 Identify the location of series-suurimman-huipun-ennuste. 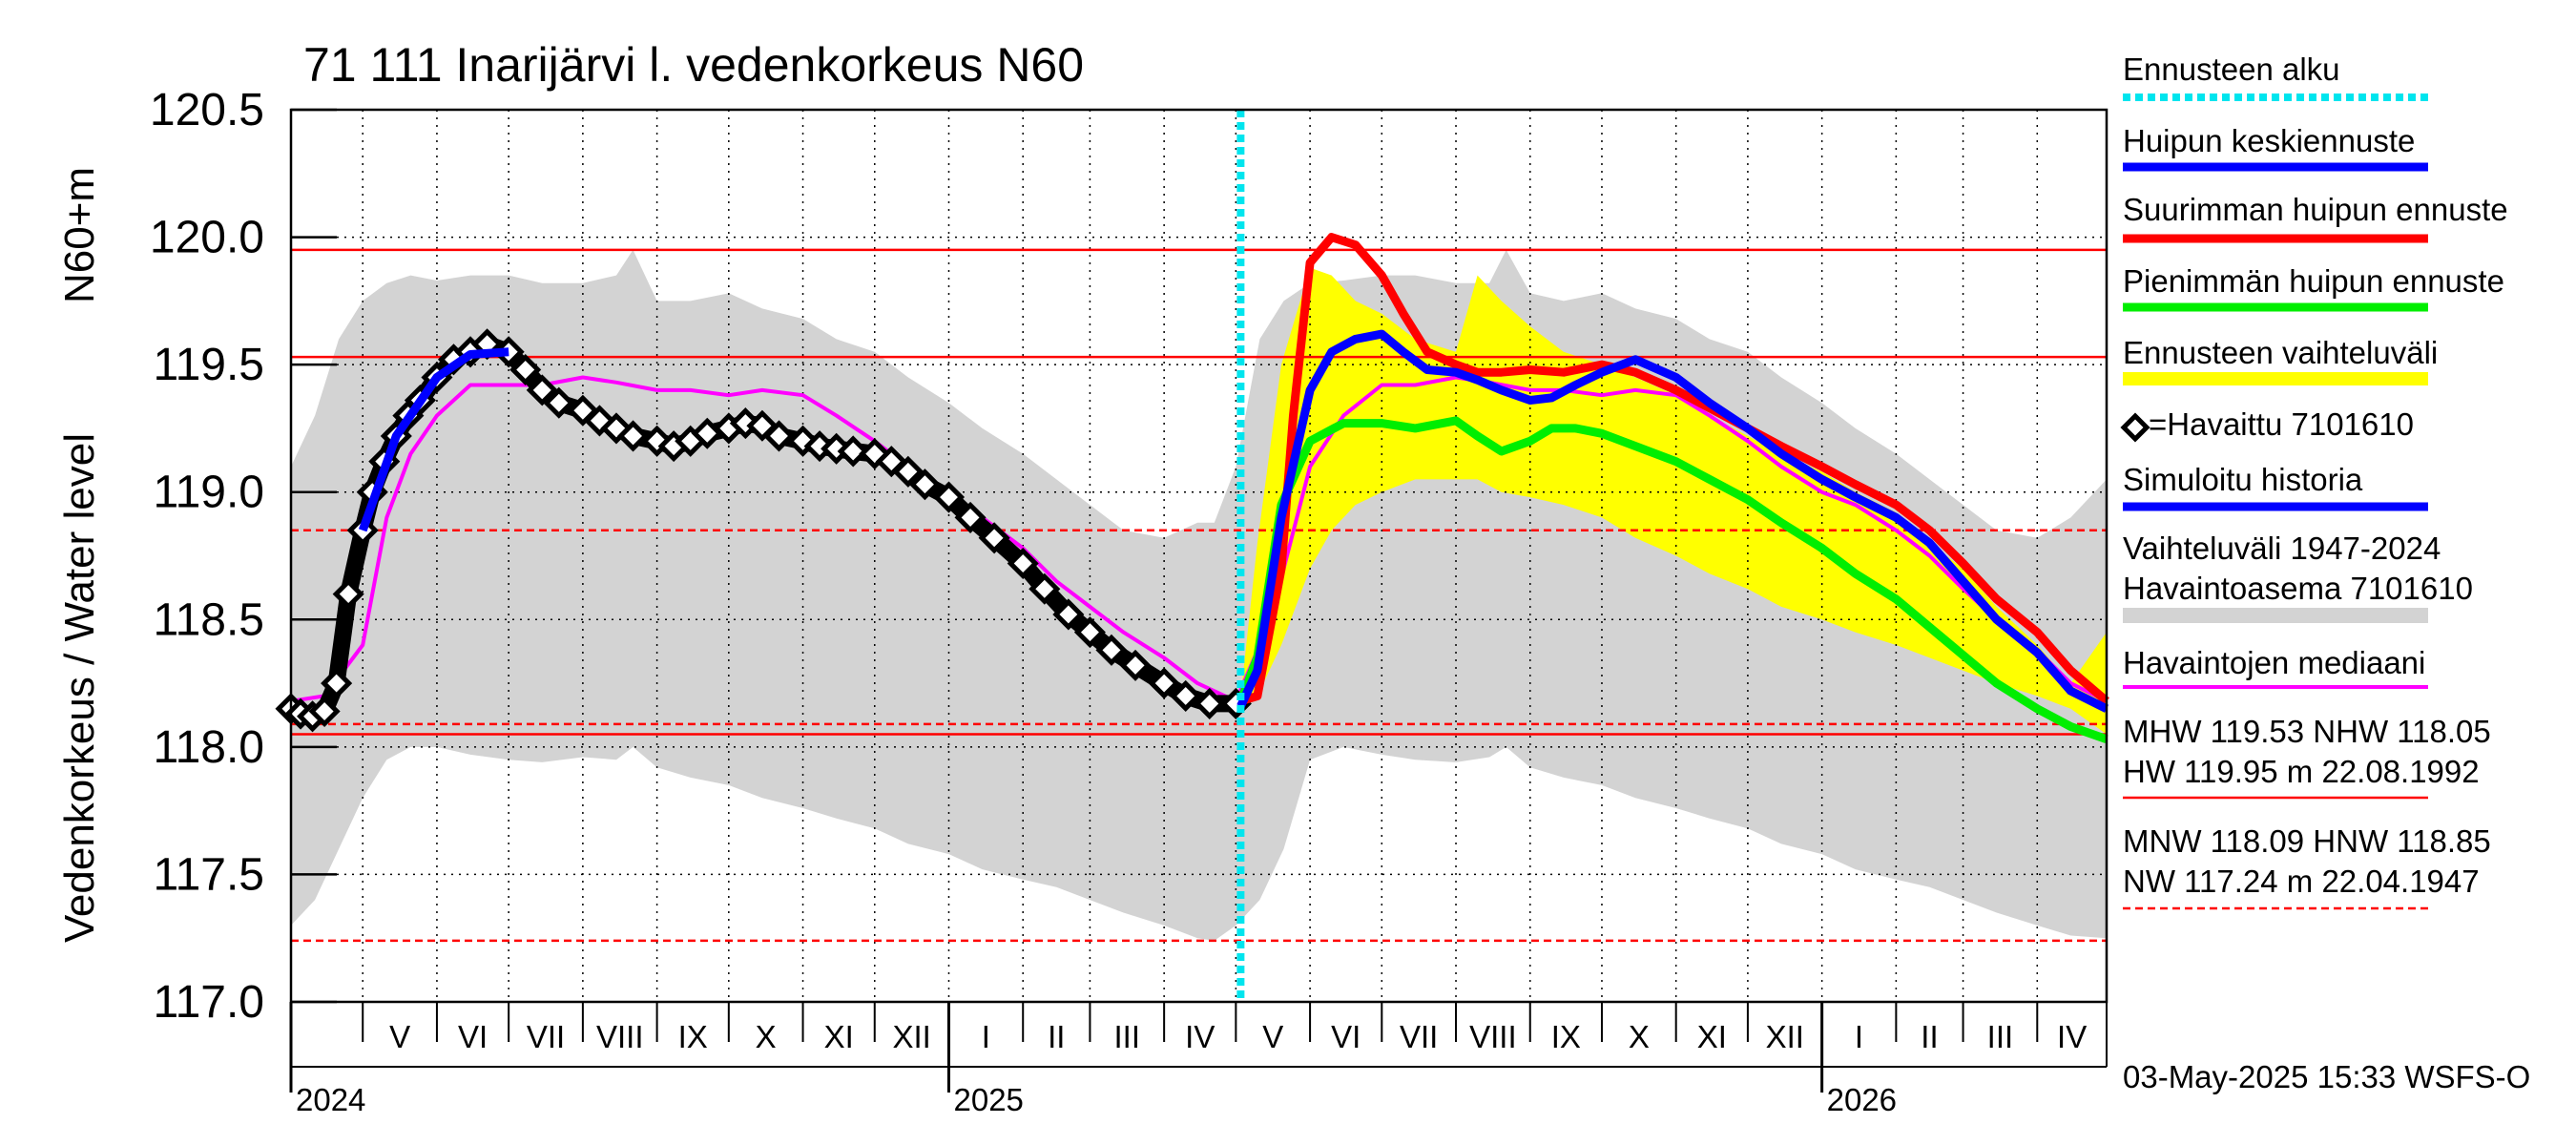
(1674, 470).